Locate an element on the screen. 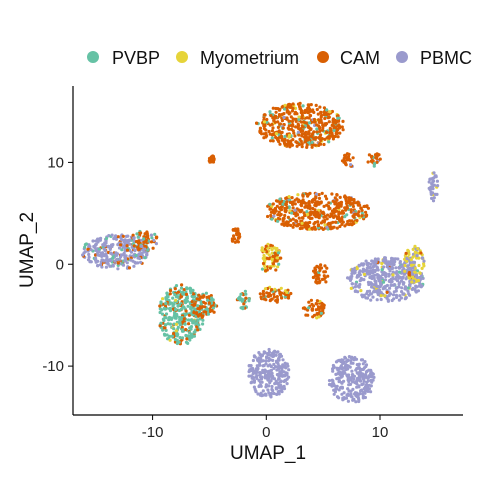 The image size is (480, 480). legend-label-myometrium: Myometrium is located at coordinates (249, 58).